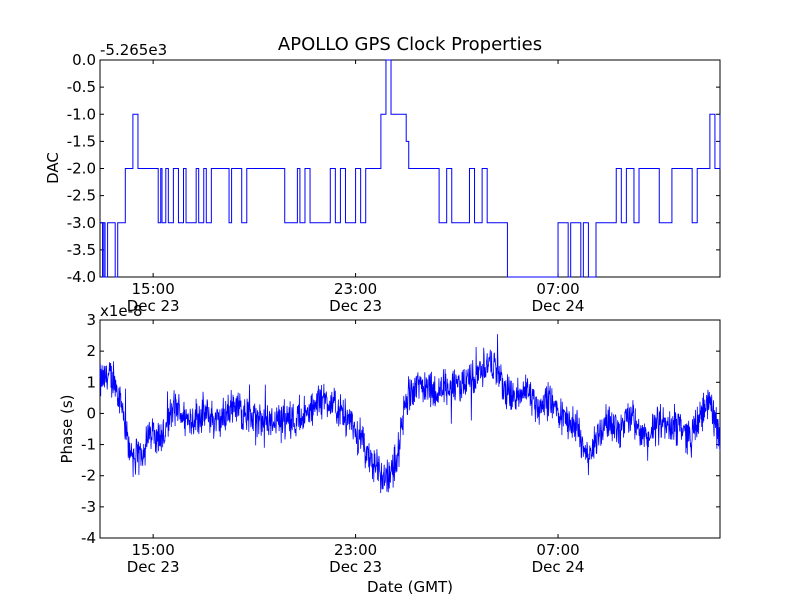 The height and width of the screenshot is (600, 800). What do you see at coordinates (91, 382) in the screenshot?
I see `phase-y-tick-label: 1` at bounding box center [91, 382].